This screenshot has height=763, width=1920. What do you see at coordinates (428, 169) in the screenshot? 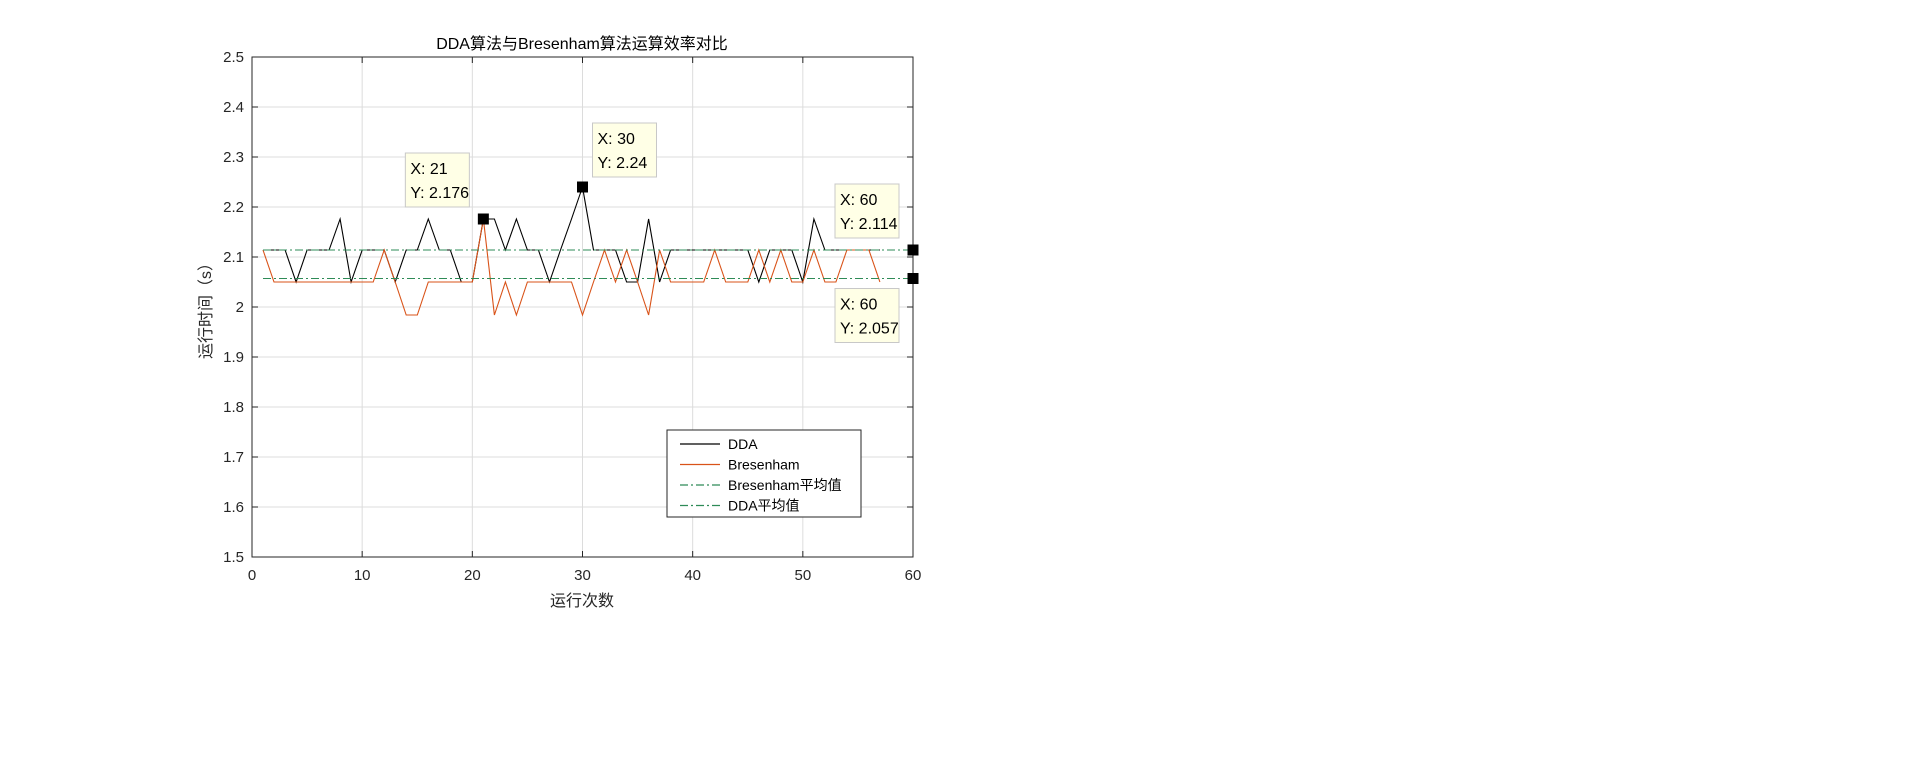
I see `datatip-x-text: X: 21` at bounding box center [428, 169].